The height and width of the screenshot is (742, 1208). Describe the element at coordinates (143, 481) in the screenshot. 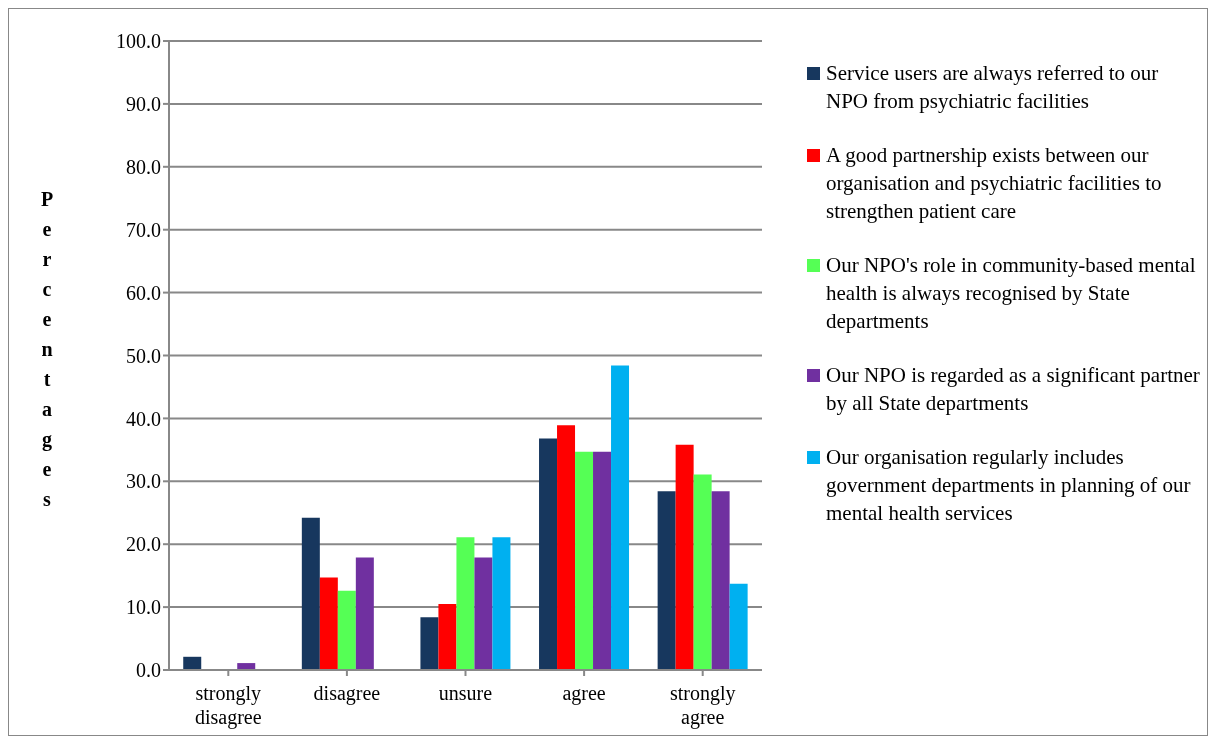

I see `y-tick-label: 30.0` at that location.